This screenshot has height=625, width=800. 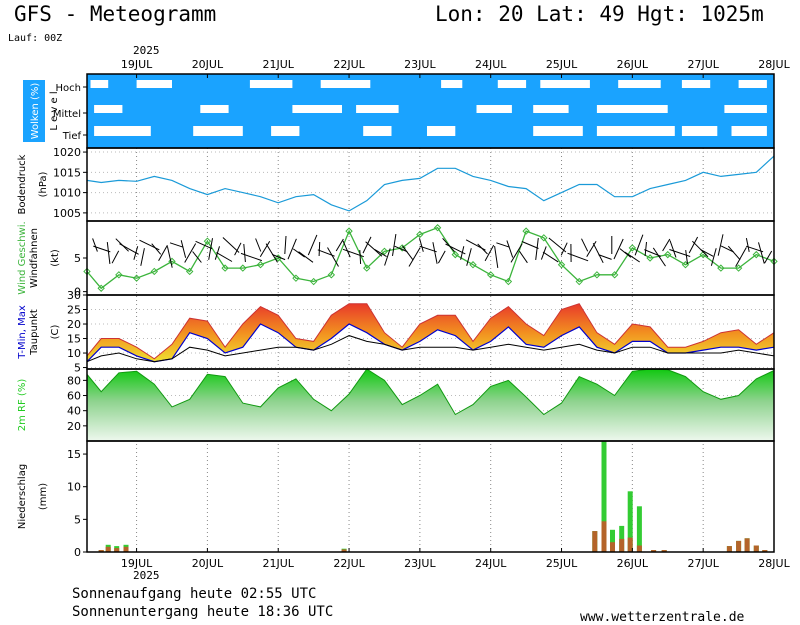 I want to click on x-tick-label-top: 19JUL, so click(x=137, y=64).